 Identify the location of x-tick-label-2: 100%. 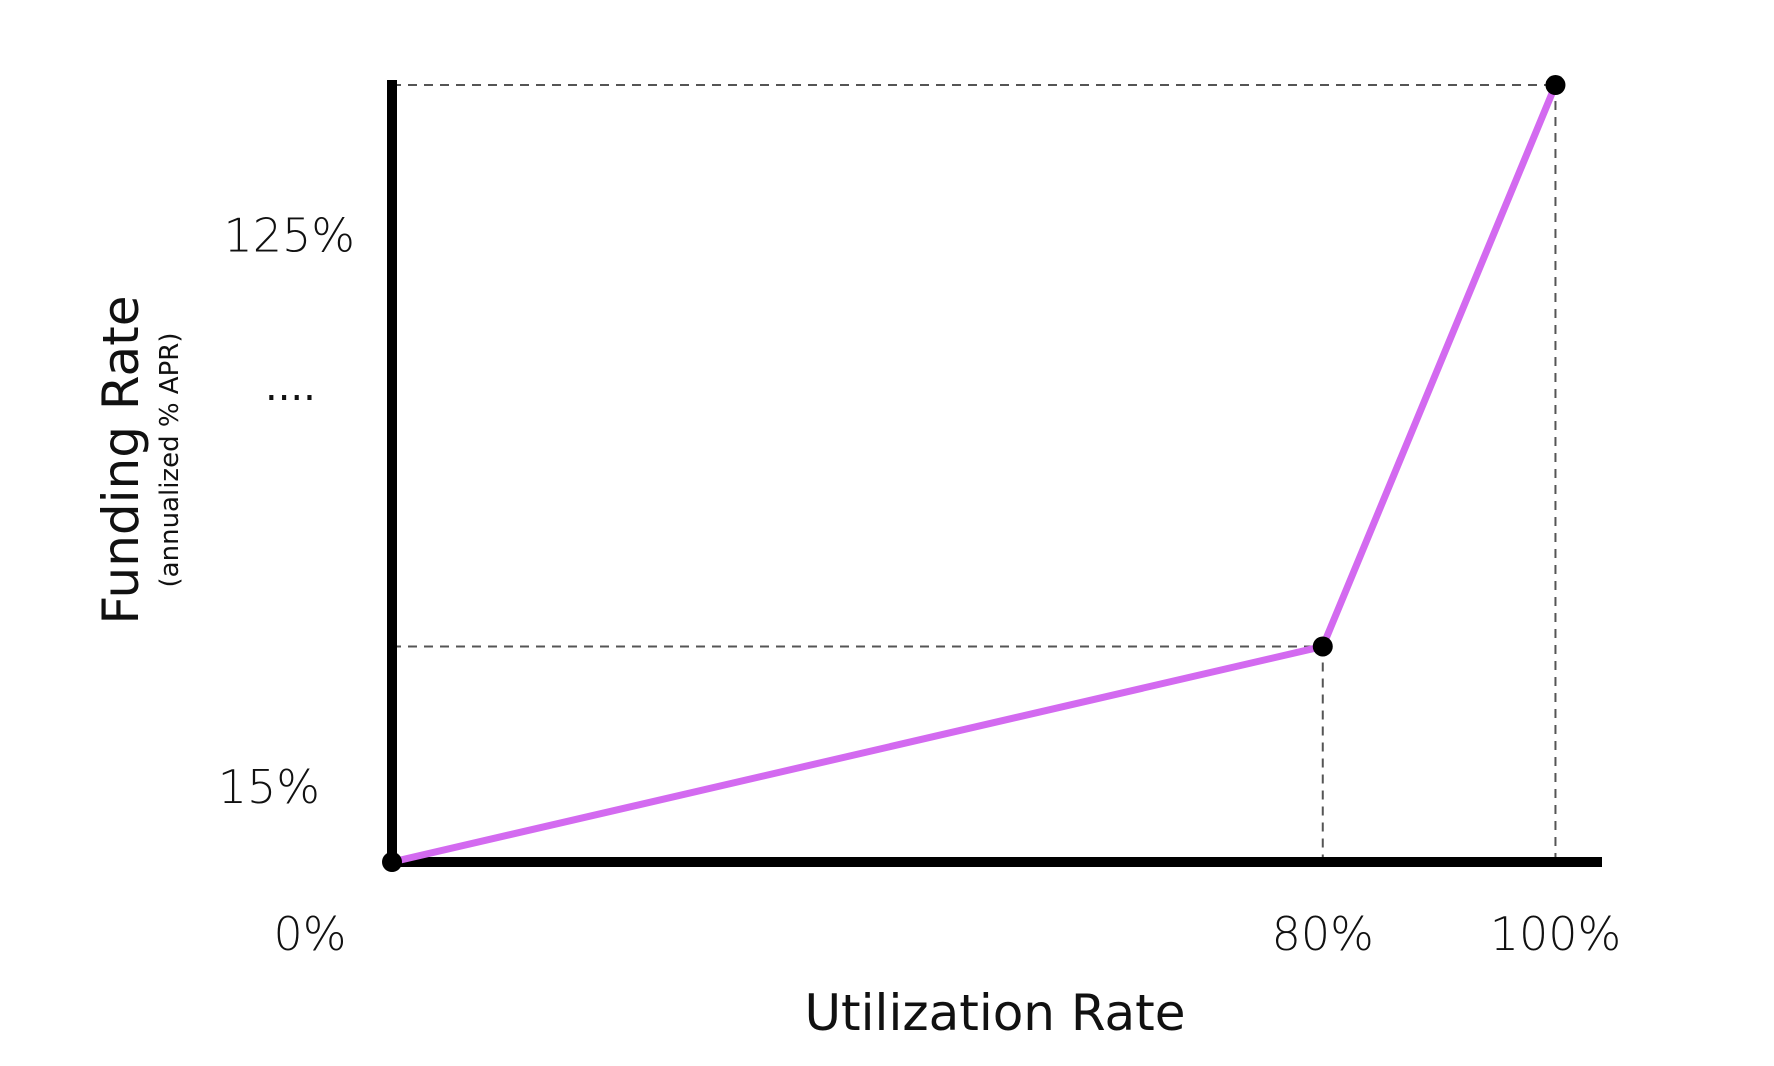
(1556, 934).